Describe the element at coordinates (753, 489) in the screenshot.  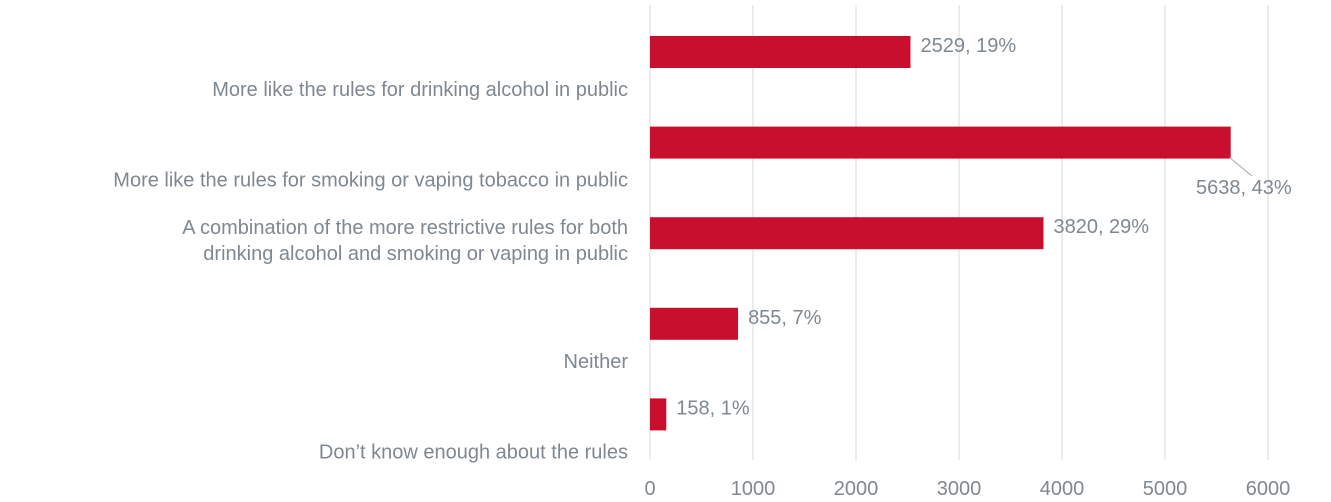
I see `x-tick-label: 1000` at that location.